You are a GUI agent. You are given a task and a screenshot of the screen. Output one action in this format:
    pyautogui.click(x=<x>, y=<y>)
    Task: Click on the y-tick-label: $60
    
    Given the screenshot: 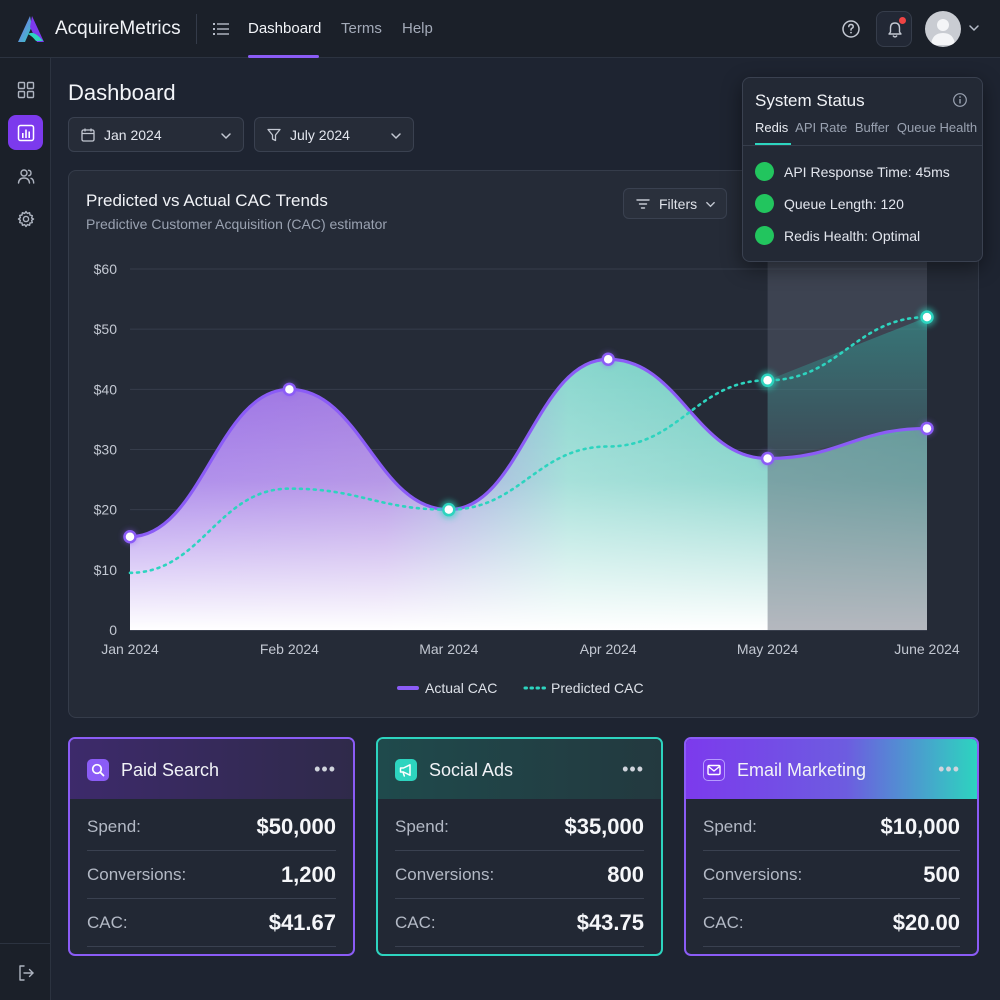 What is the action you would take?
    pyautogui.click(x=106, y=269)
    